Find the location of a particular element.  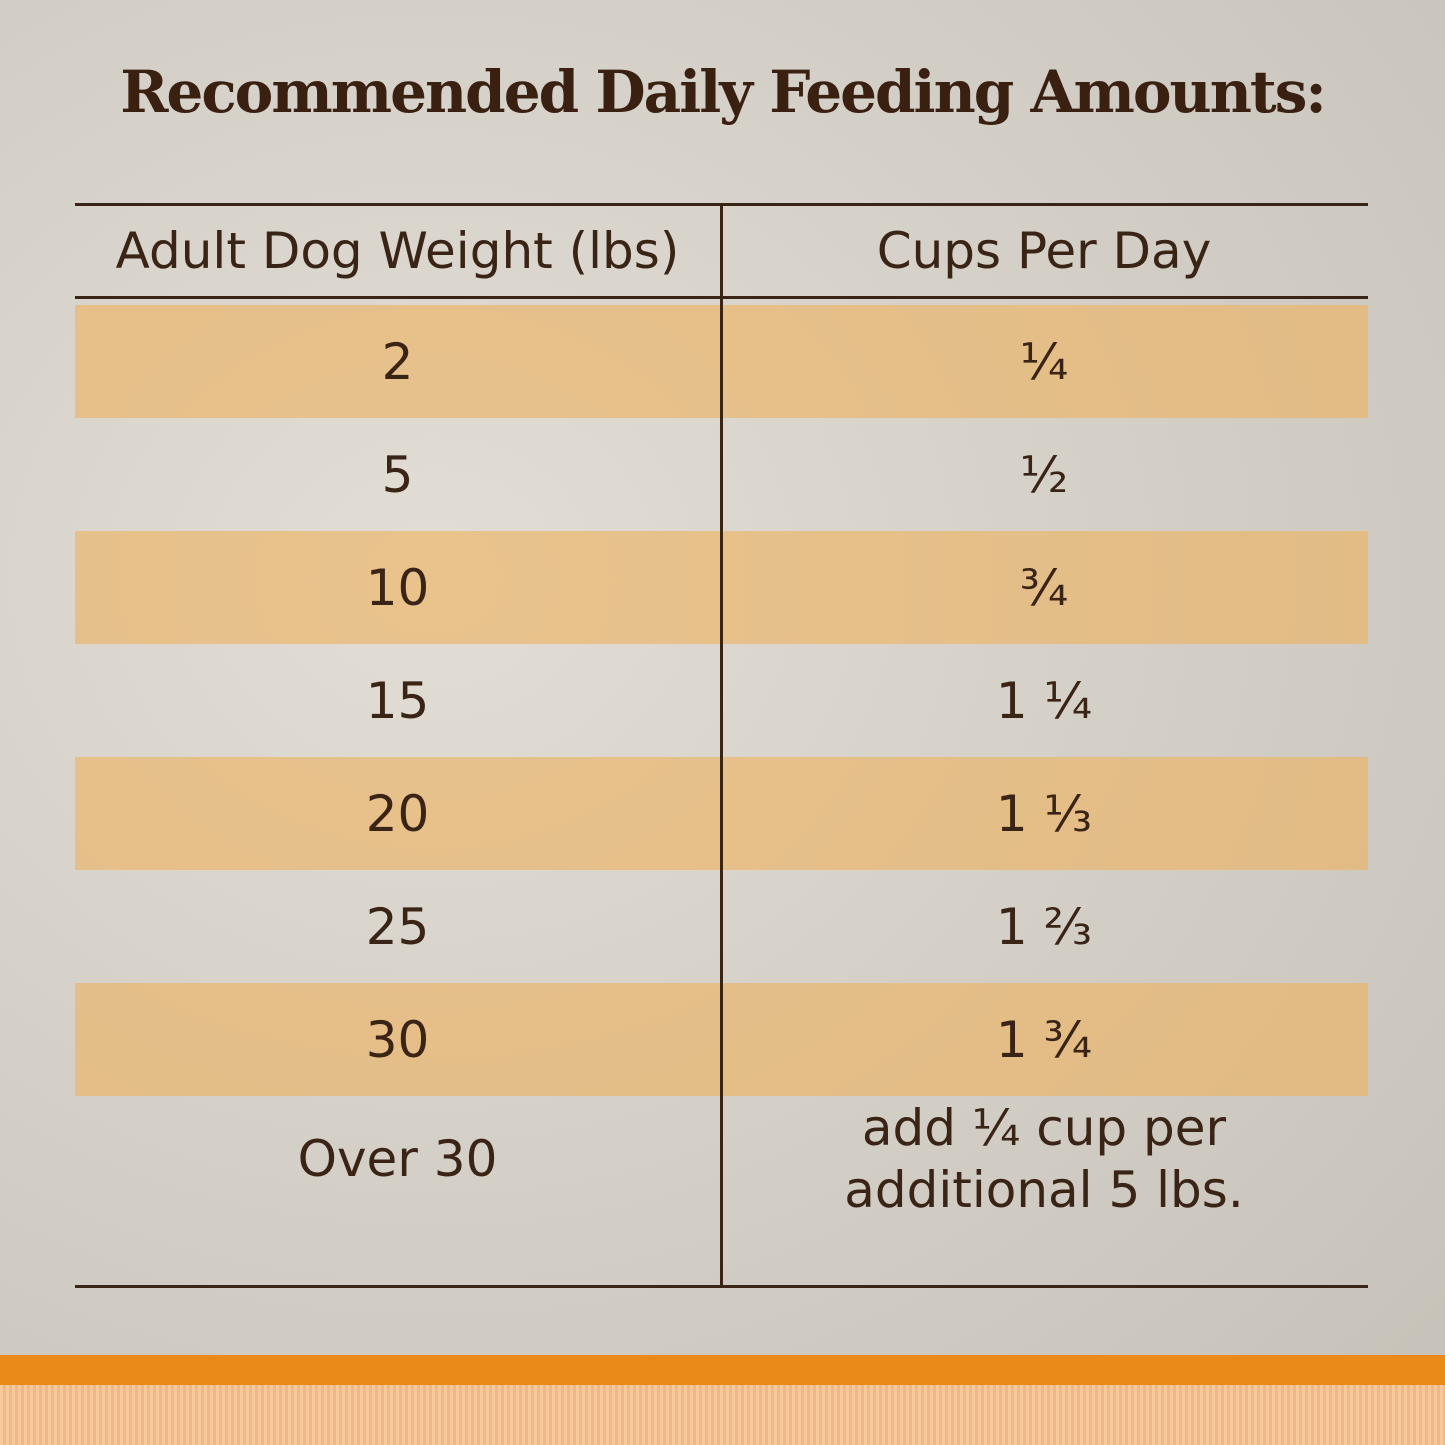

cell-line: additional 5 lbs. is located at coordinates (1044, 1189).